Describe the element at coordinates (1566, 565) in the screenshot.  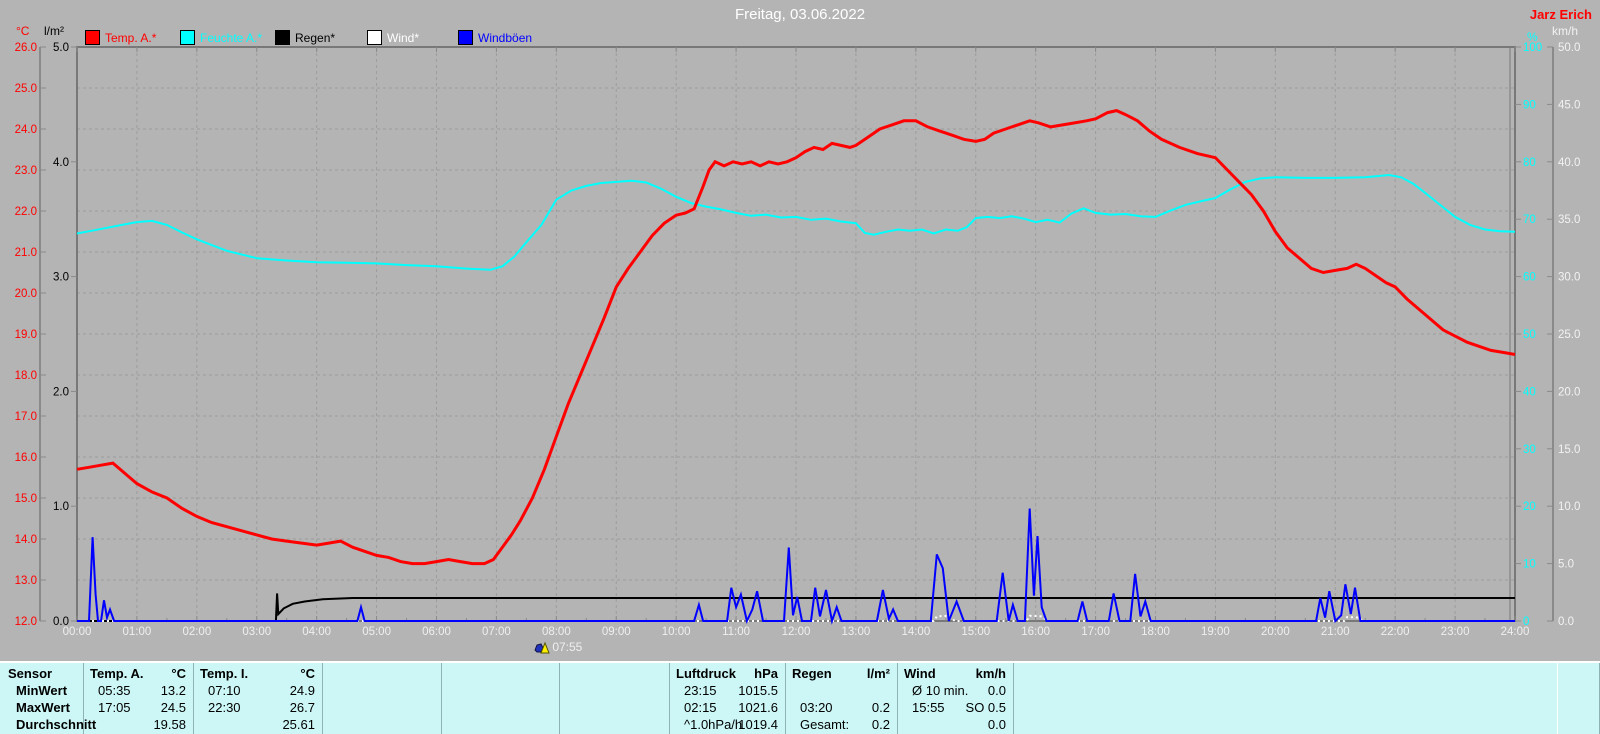
I see `wind-axis-label: 5.0` at that location.